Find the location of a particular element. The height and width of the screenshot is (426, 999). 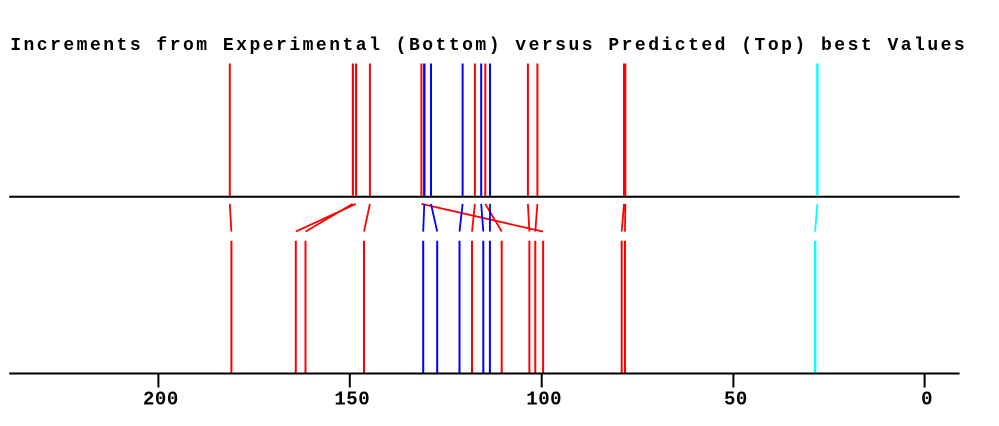

svg-text: 100 is located at coordinates (544, 399).